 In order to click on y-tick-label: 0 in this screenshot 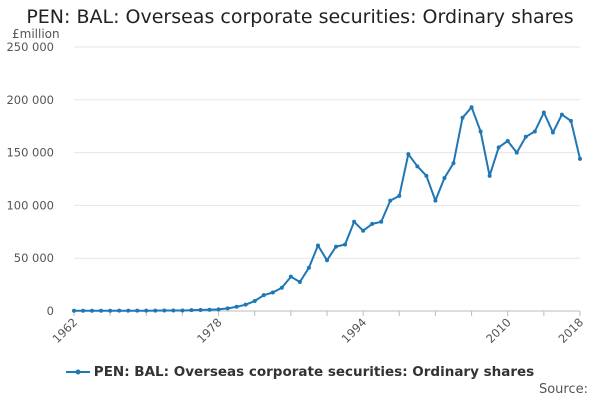, I will do `click(50, 311)`.